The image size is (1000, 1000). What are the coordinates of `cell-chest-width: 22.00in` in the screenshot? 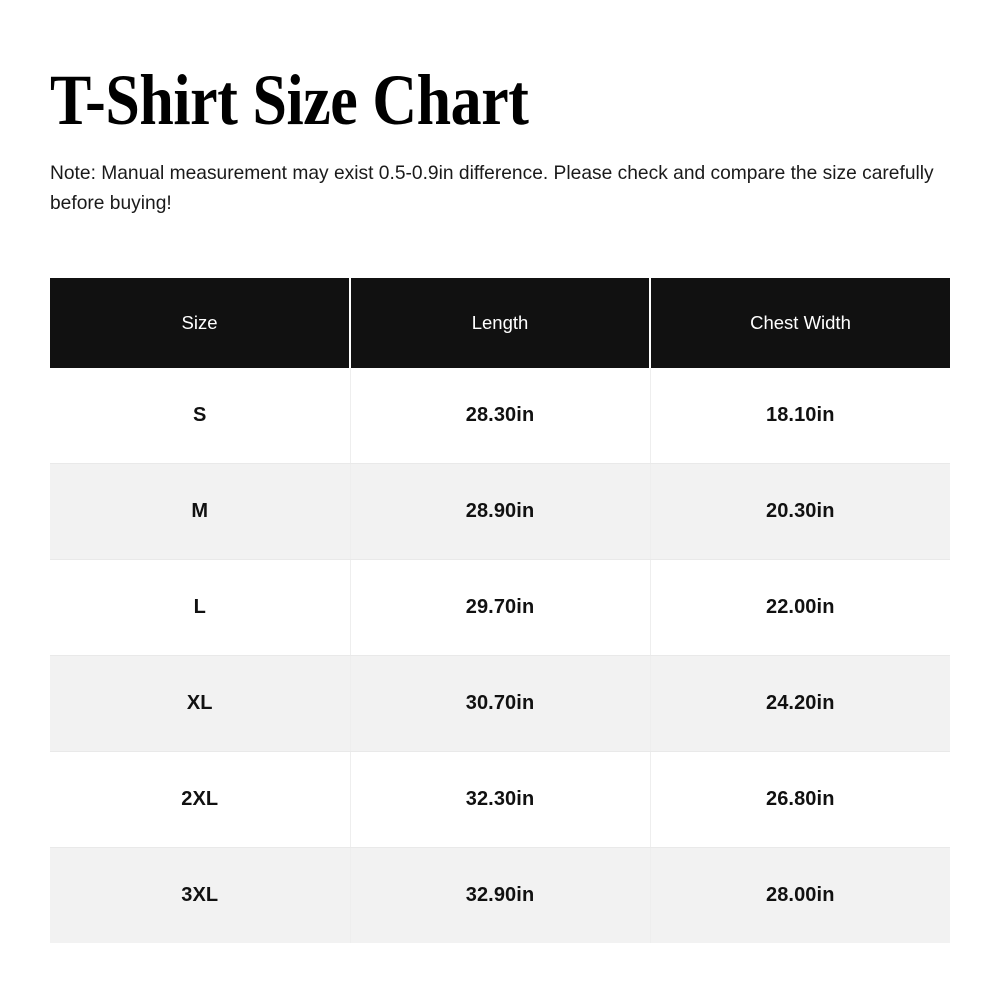 It's located at (799, 608).